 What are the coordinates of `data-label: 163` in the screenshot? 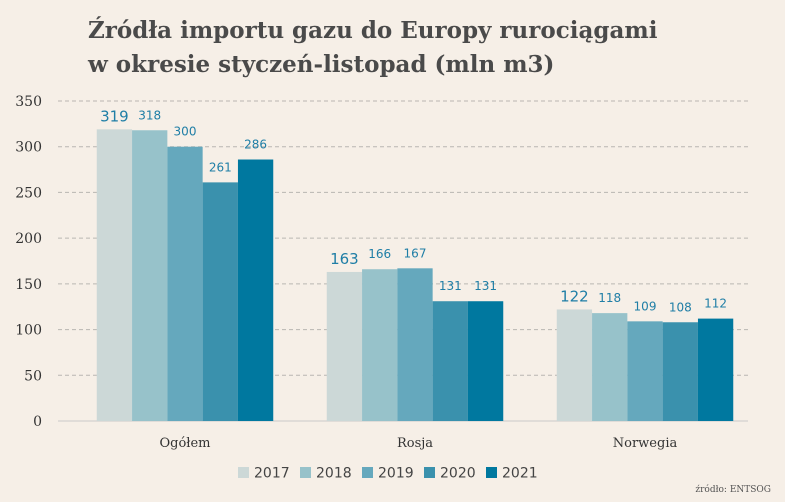 It's located at (344, 259).